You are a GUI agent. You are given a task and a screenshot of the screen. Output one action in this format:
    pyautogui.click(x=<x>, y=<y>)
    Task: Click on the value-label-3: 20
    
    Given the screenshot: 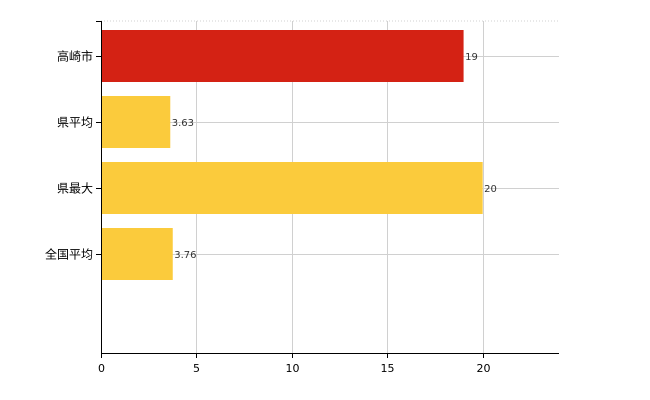 What is the action you would take?
    pyautogui.click(x=490, y=189)
    